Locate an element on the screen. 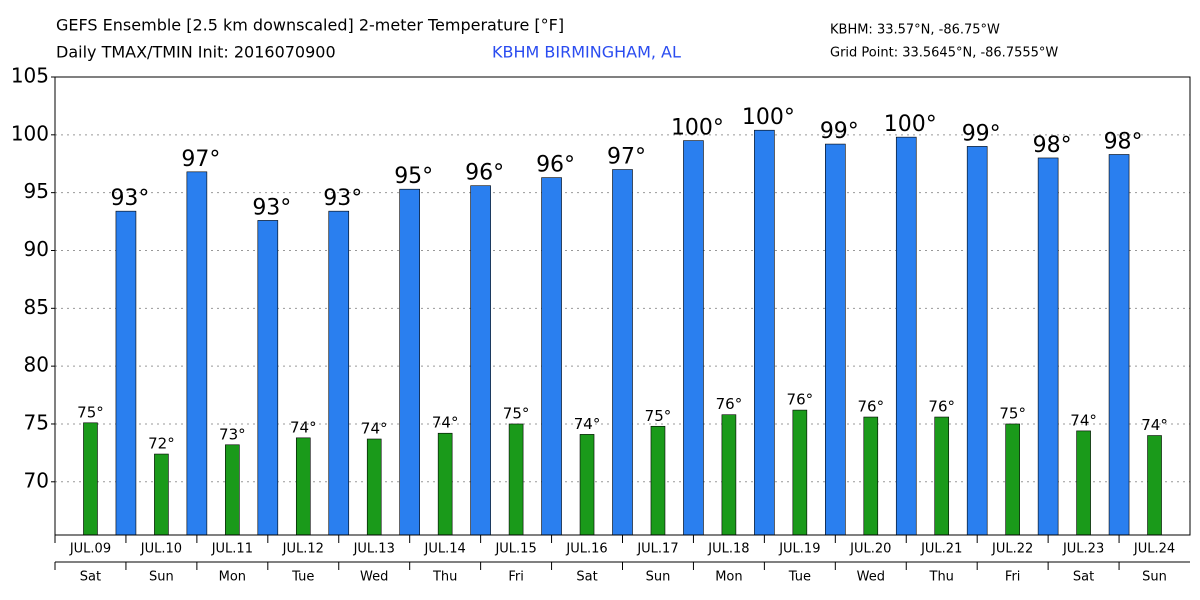 This screenshot has height=600, width=1200. x-tick-label: JUL.14 is located at coordinates (445, 549).